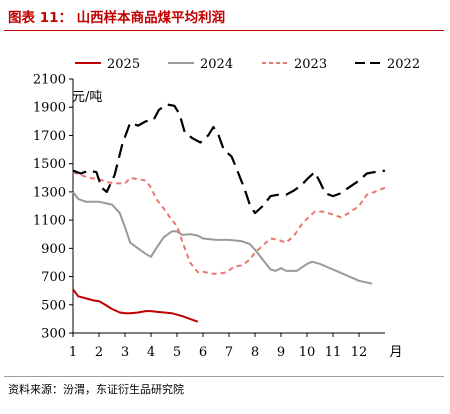  Describe the element at coordinates (203, 352) in the screenshot. I see `x-tick-label: 6` at that location.